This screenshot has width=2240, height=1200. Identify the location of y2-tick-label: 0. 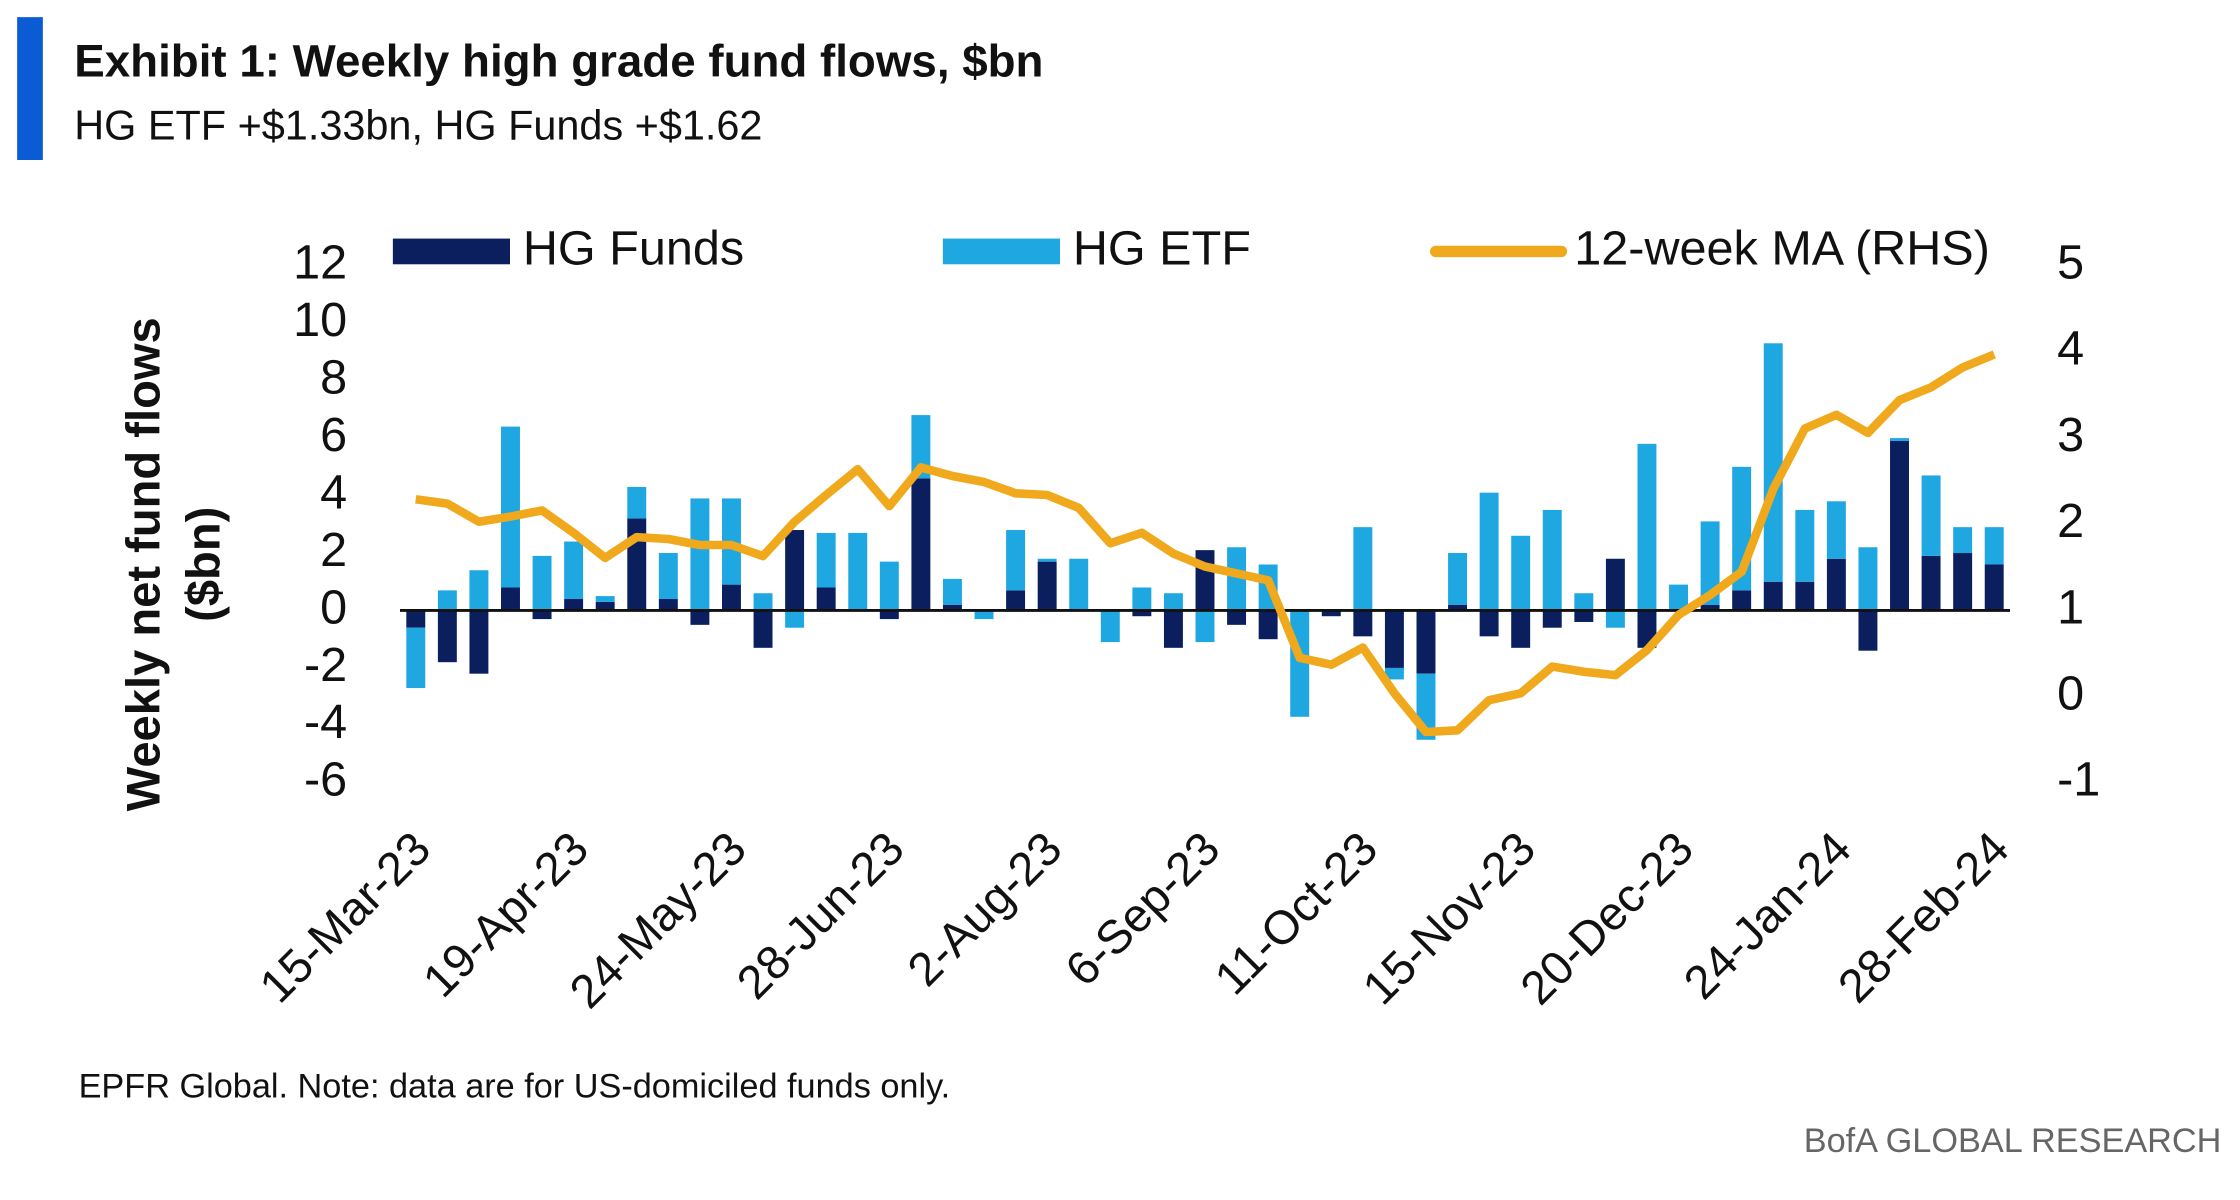
(2070, 693).